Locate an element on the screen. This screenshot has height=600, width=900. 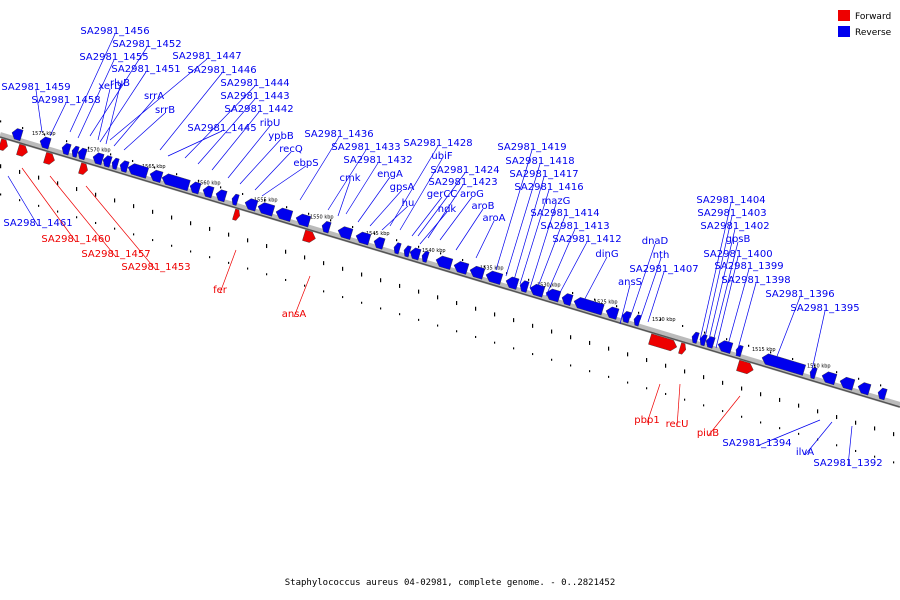
gene-label: ribU is located at coordinates (270, 123).